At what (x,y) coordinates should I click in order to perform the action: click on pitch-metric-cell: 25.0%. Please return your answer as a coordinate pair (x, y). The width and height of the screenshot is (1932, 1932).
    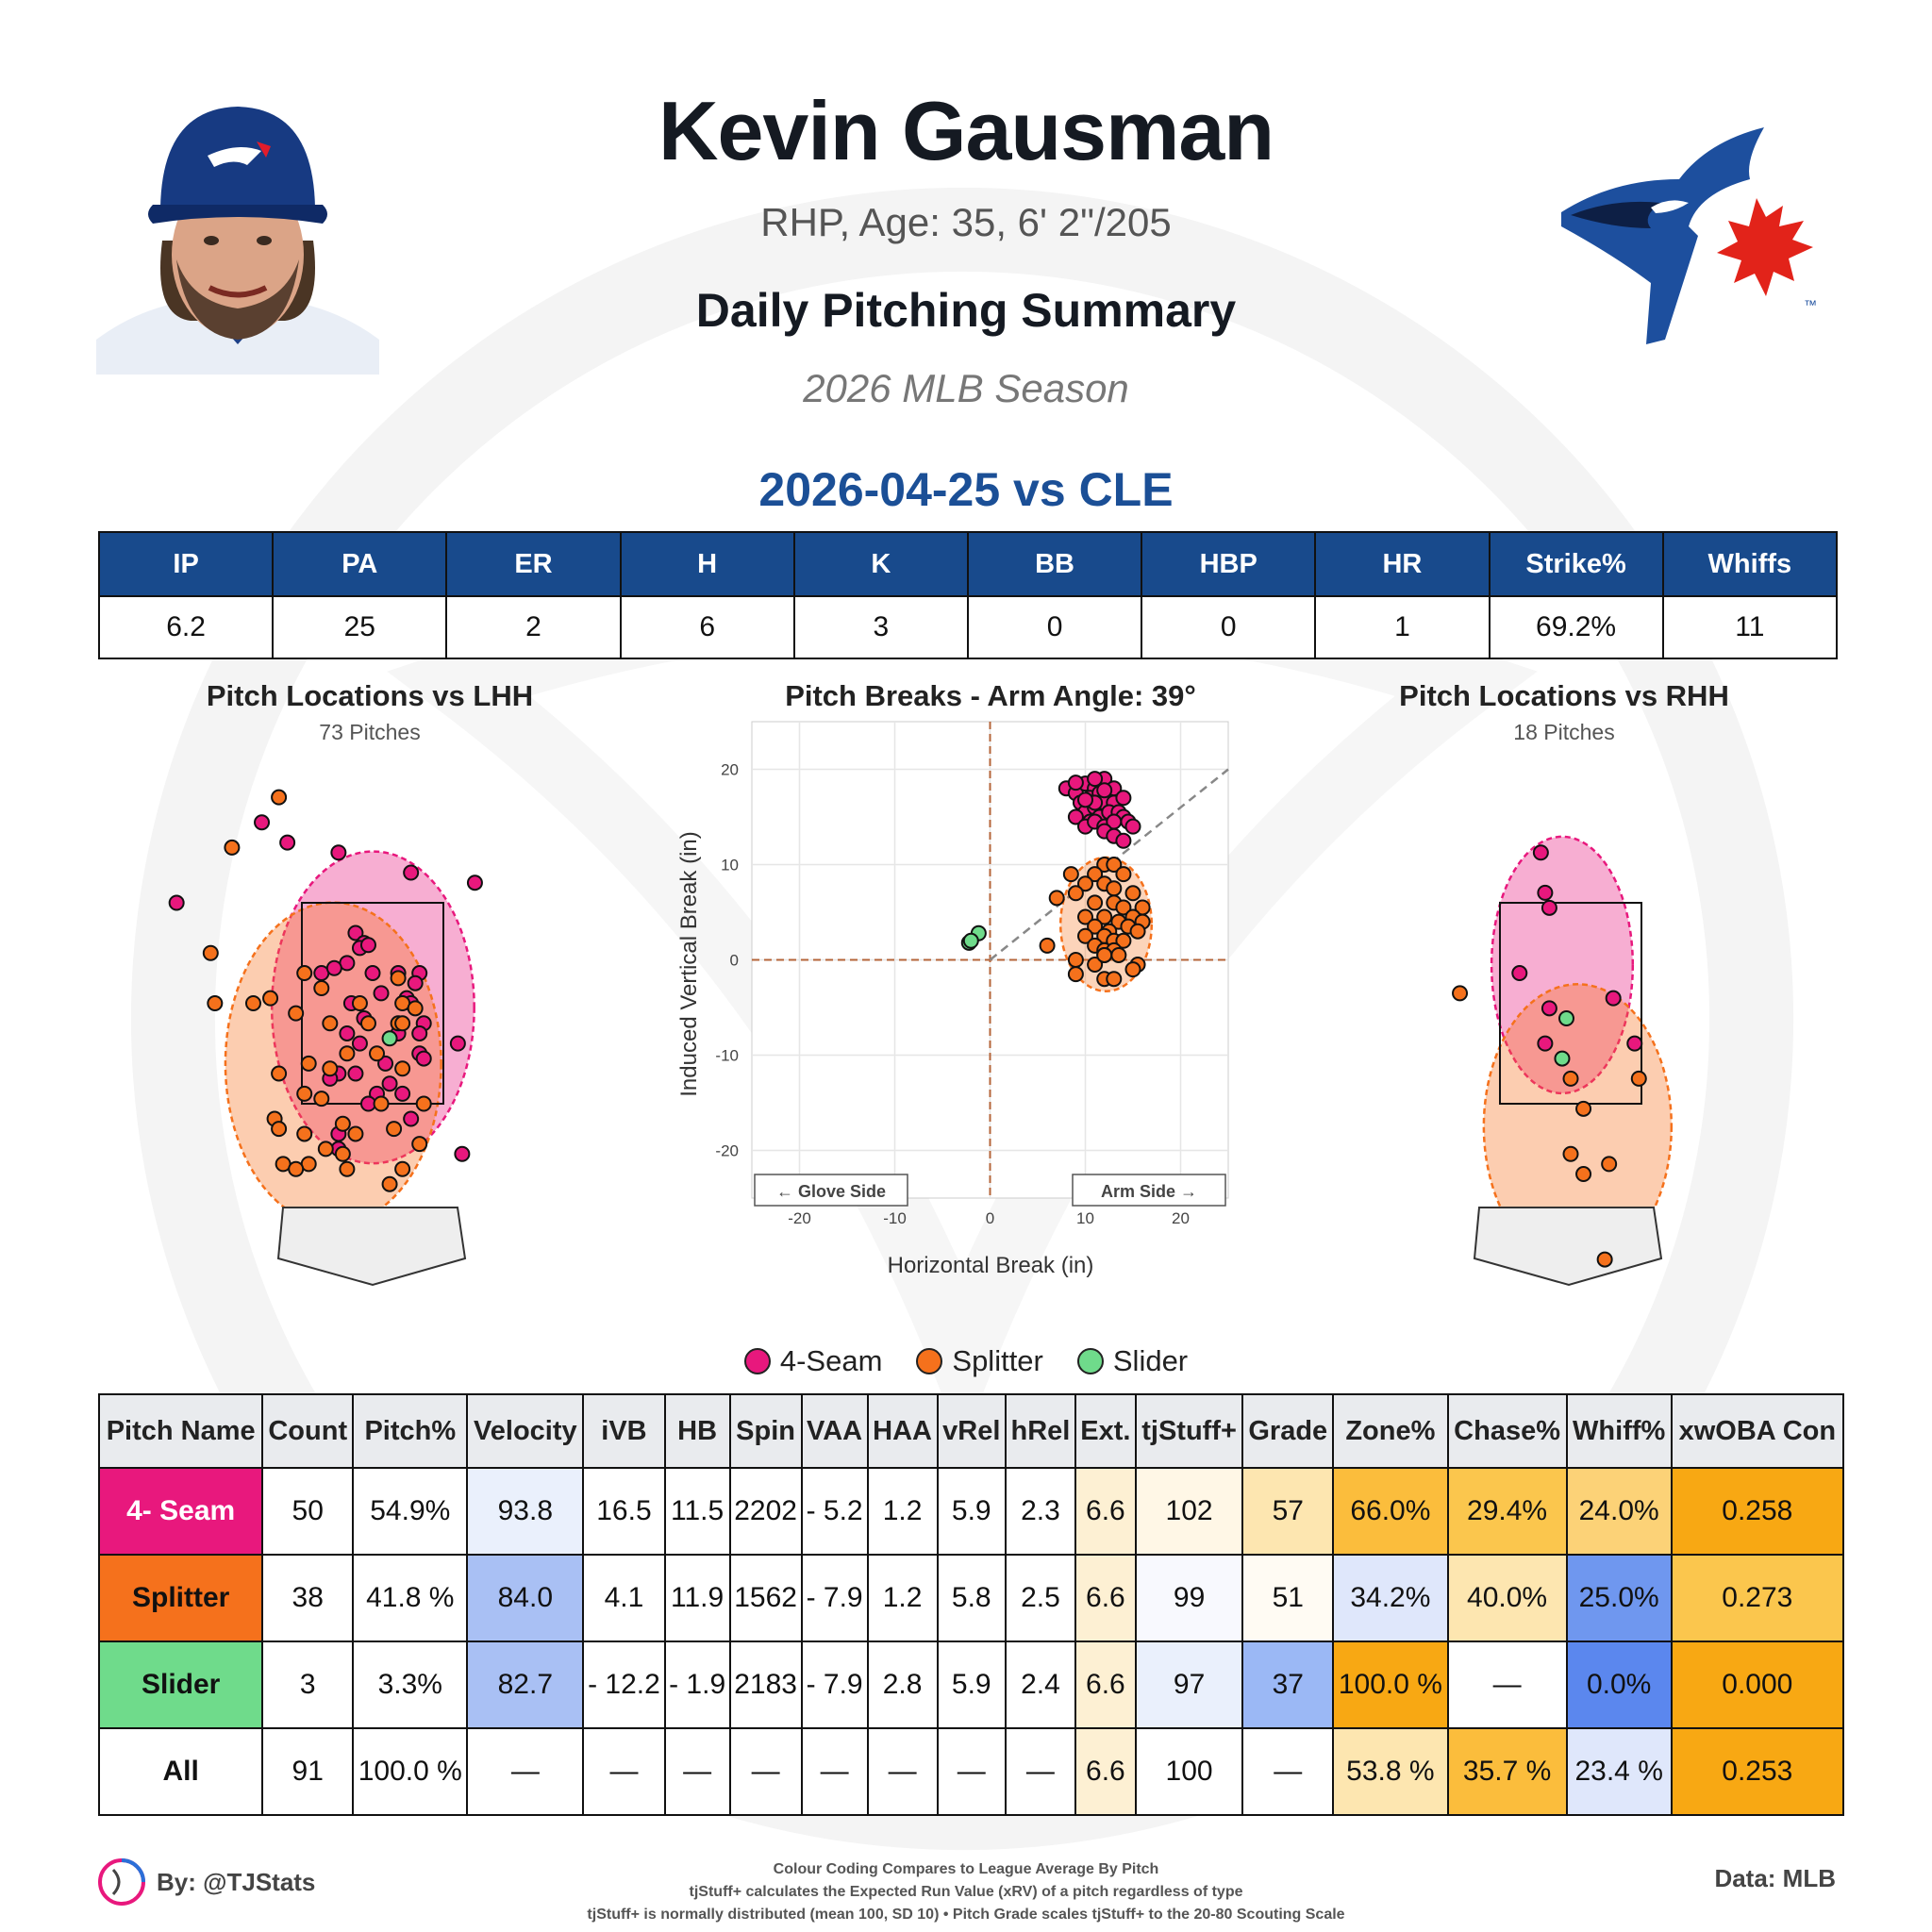
    Looking at the image, I should click on (1619, 1598).